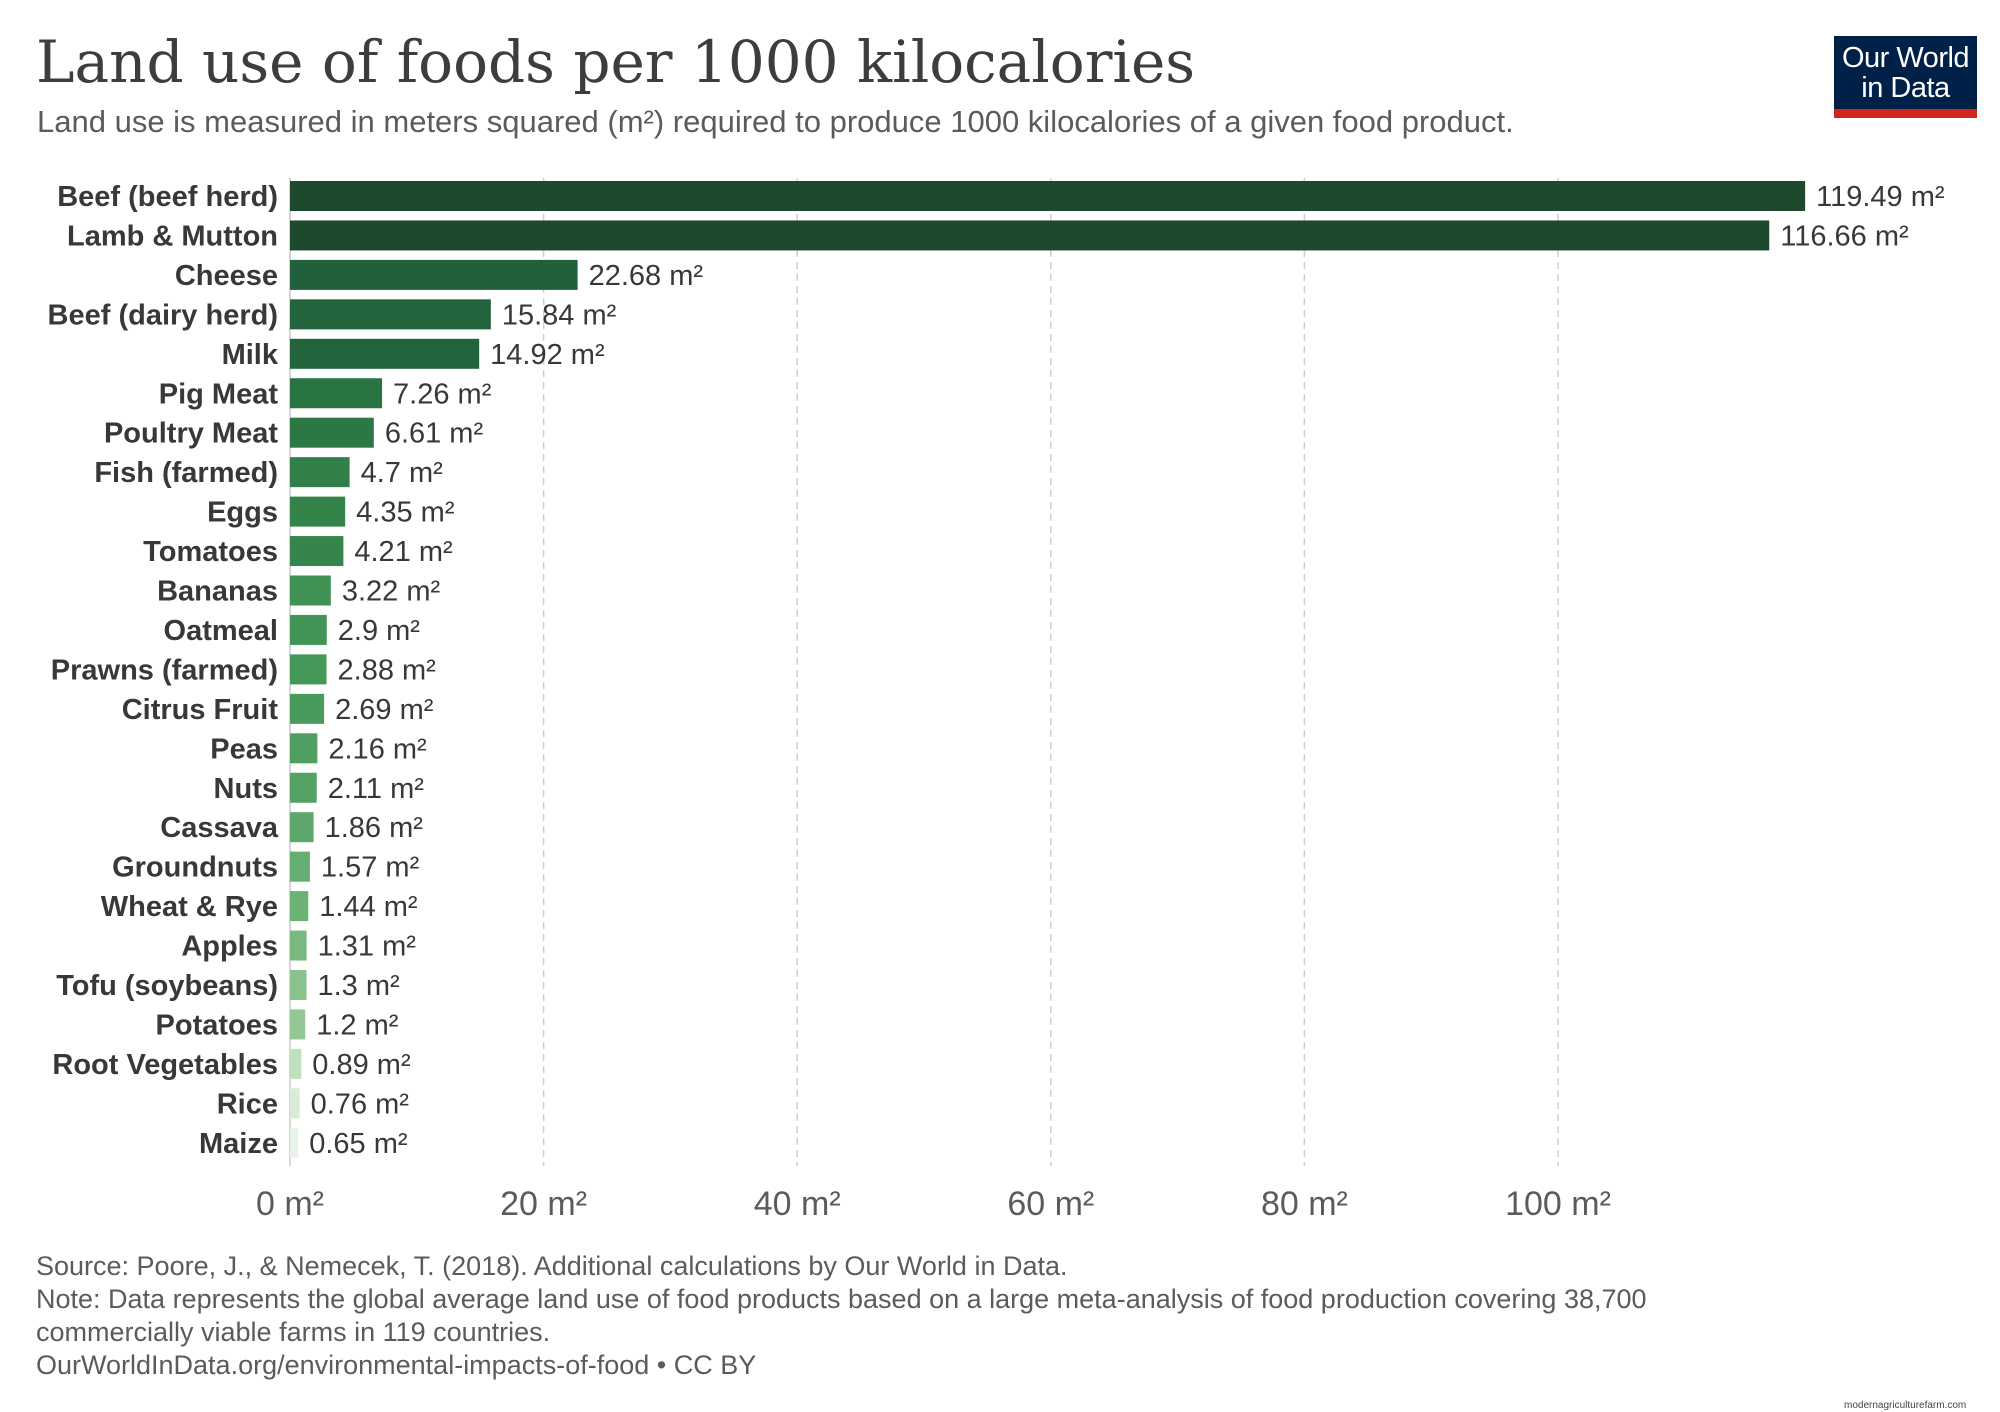 Image resolution: width=2000 pixels, height=1412 pixels. Describe the element at coordinates (195, 868) in the screenshot. I see `category-label-17: Groundnuts` at that location.